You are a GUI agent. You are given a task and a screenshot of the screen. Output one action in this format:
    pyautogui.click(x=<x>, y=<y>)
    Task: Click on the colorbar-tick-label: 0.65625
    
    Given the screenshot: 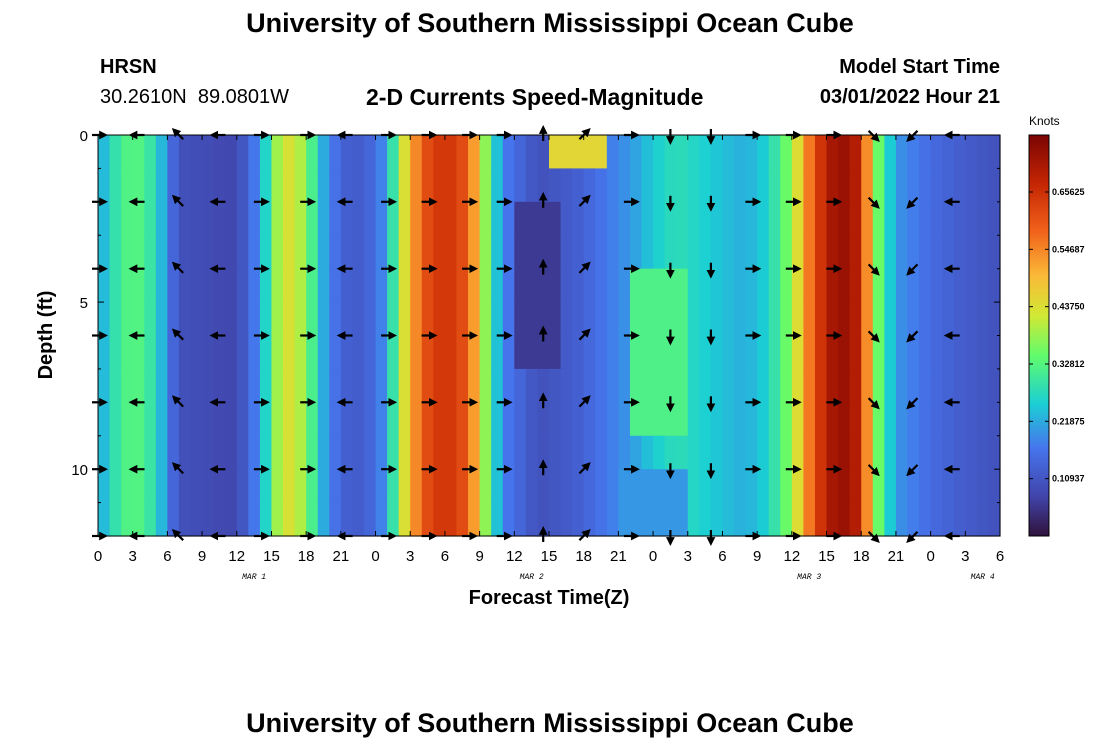 What is the action you would take?
    pyautogui.click(x=1068, y=192)
    